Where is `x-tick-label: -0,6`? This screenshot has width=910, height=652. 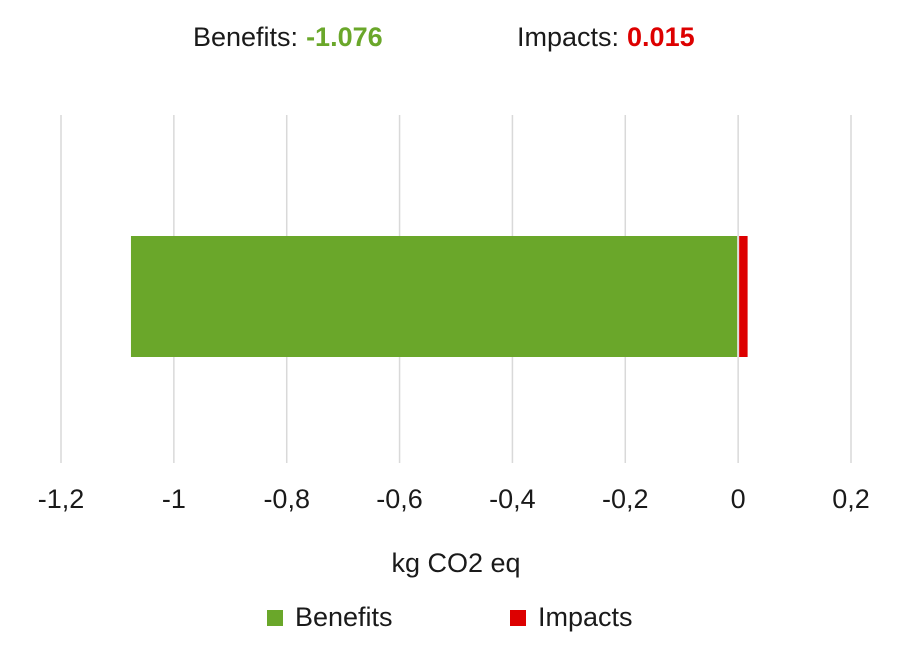 x-tick-label: -0,6 is located at coordinates (399, 499).